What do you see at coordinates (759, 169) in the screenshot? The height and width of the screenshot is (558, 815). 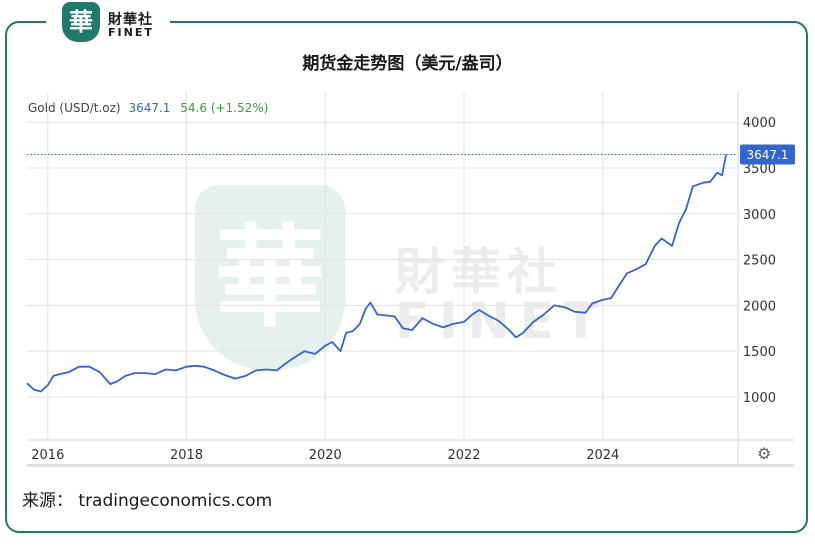 I see `y-tick-label: 3500` at bounding box center [759, 169].